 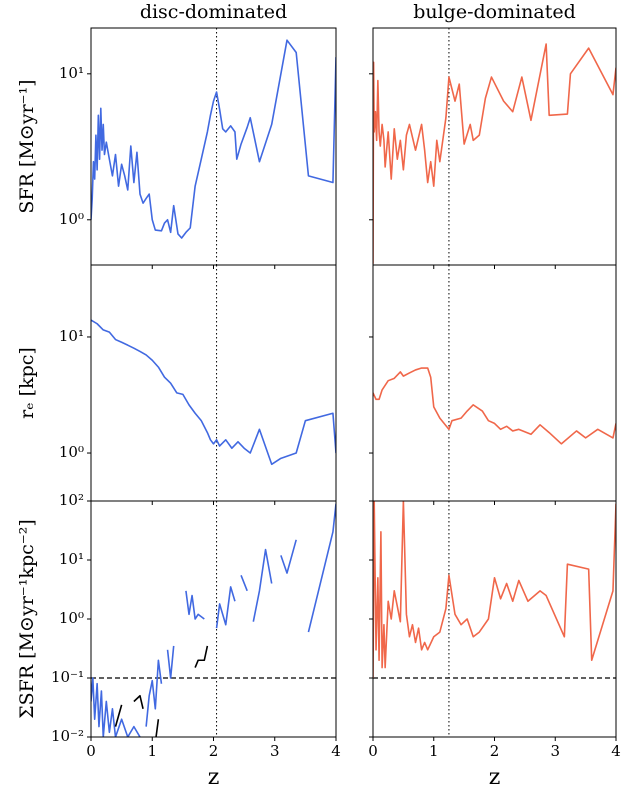 What do you see at coordinates (27, 383) in the screenshot?
I see `y-axis-label: rₑ [kpc]` at bounding box center [27, 383].